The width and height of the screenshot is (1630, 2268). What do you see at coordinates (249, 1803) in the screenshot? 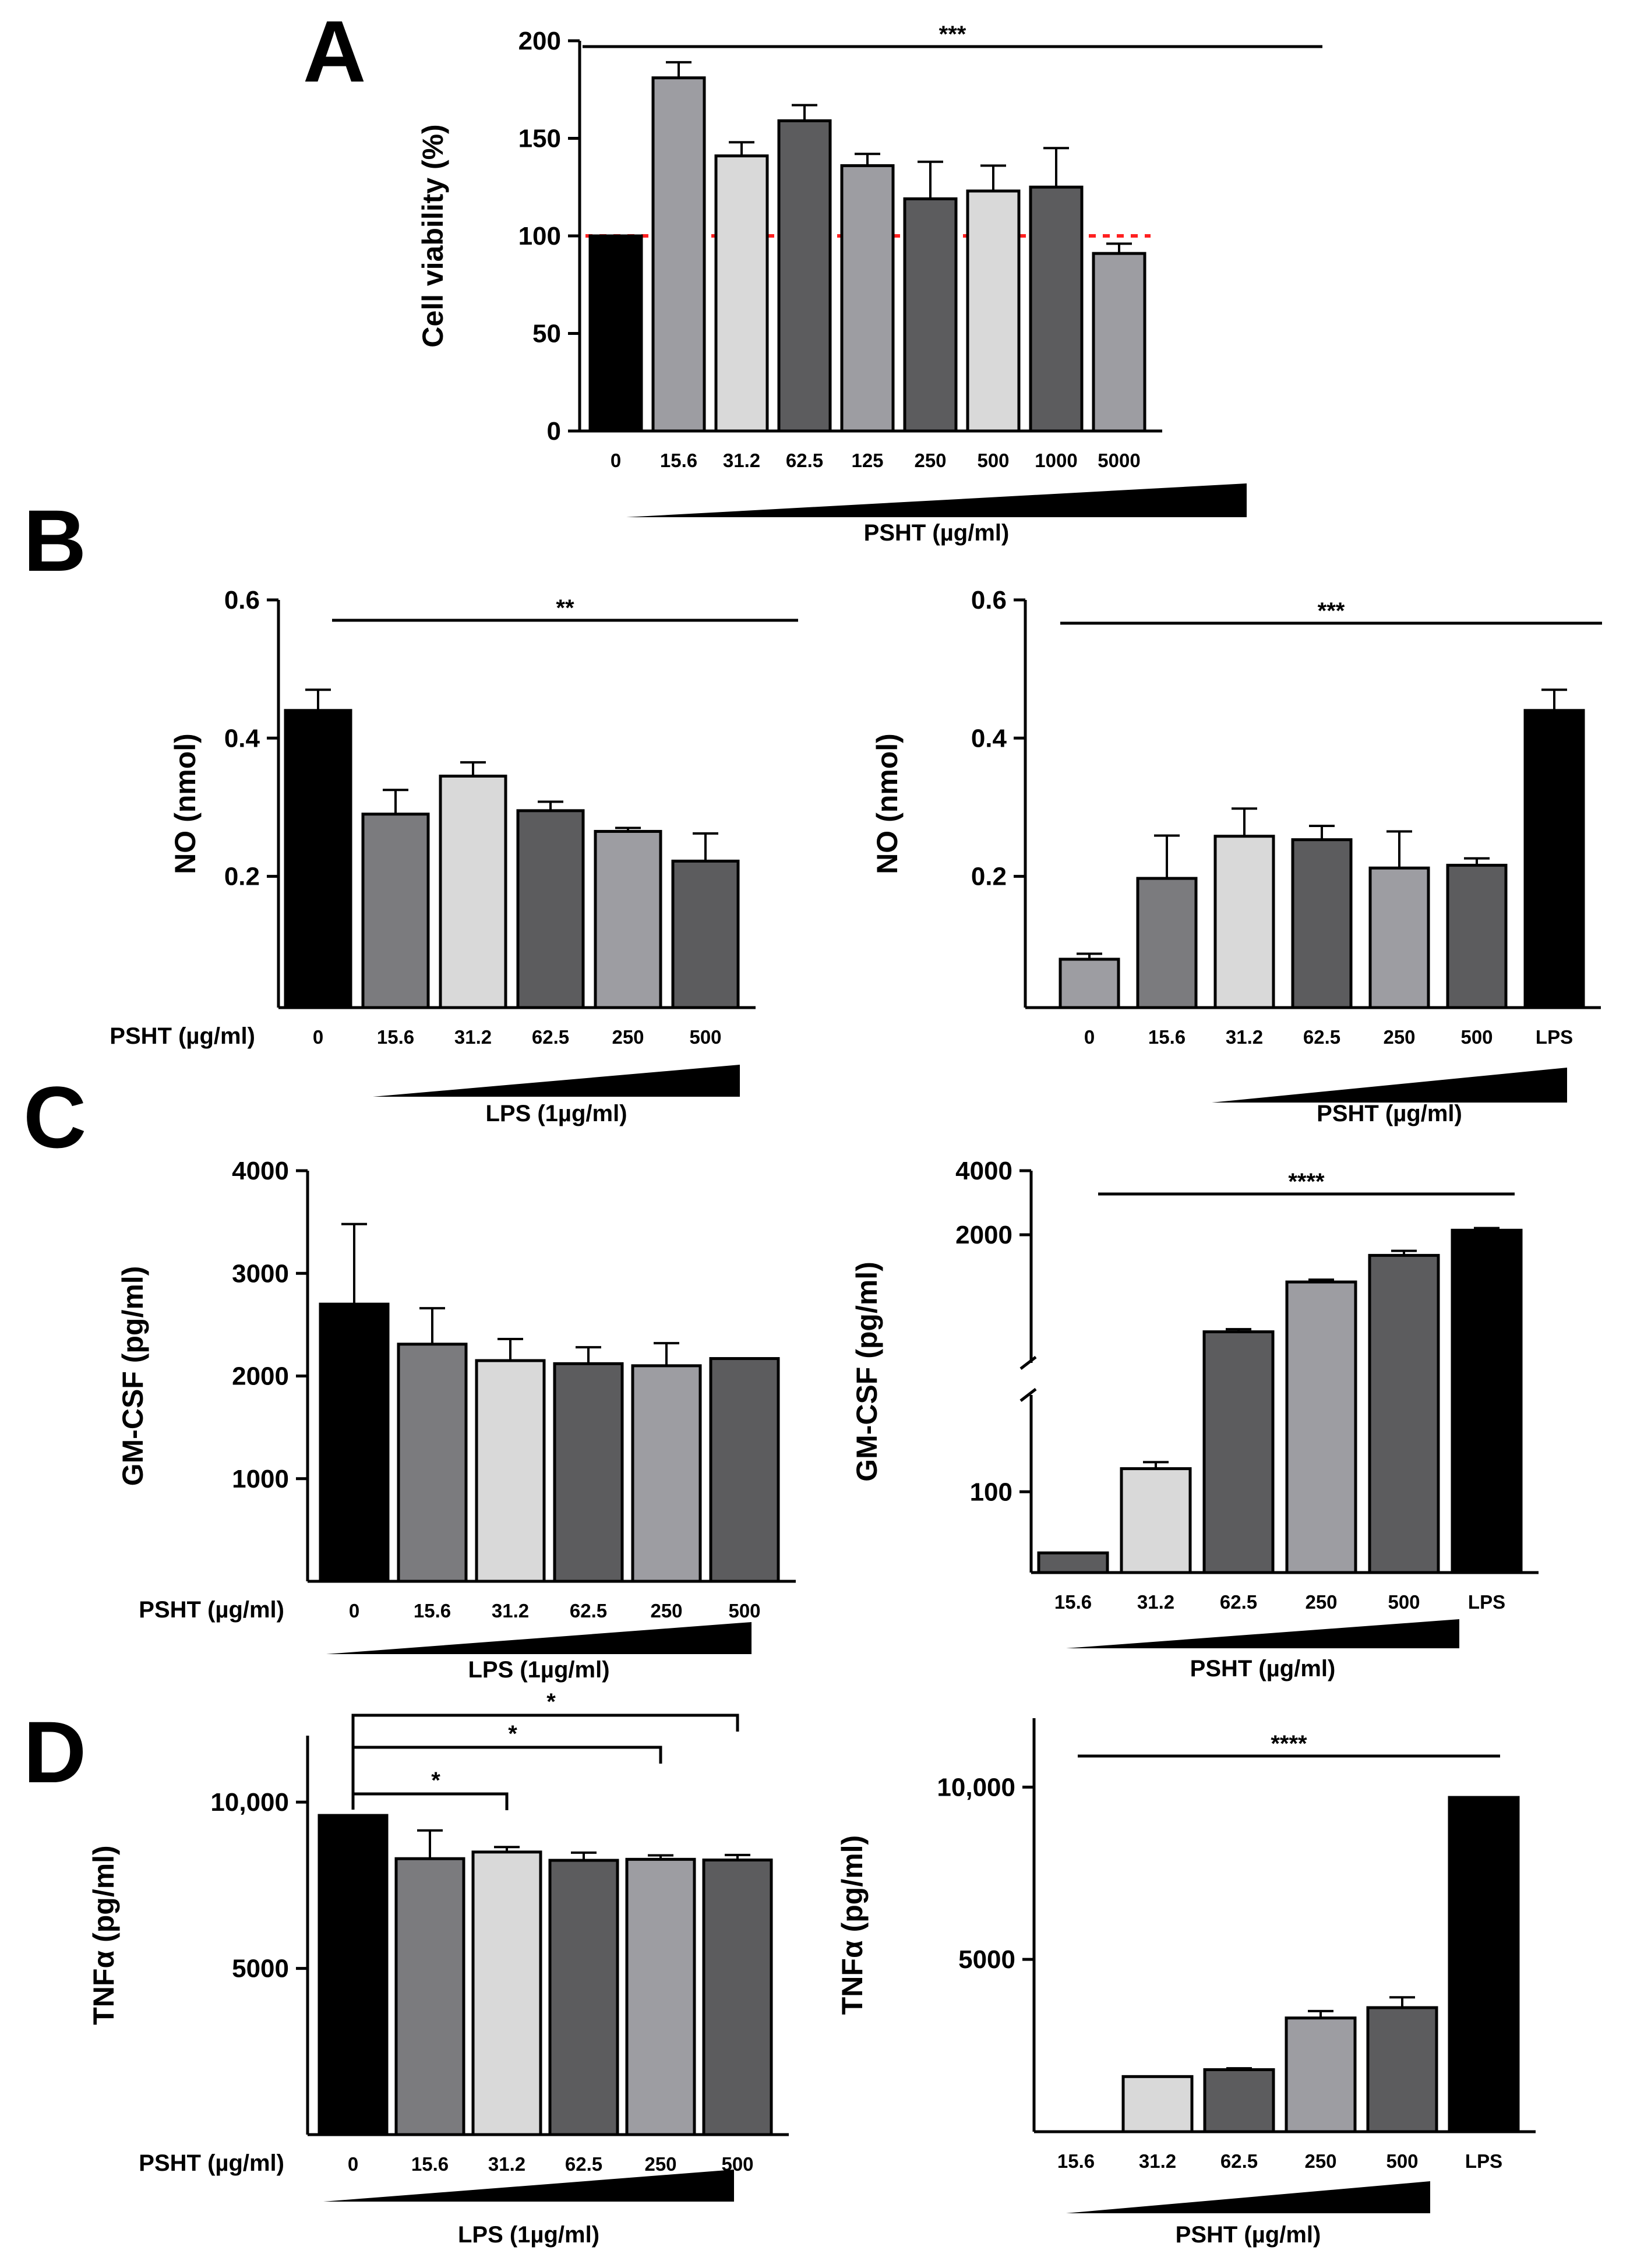
I see `y-tick-label: 10,000` at bounding box center [249, 1803].